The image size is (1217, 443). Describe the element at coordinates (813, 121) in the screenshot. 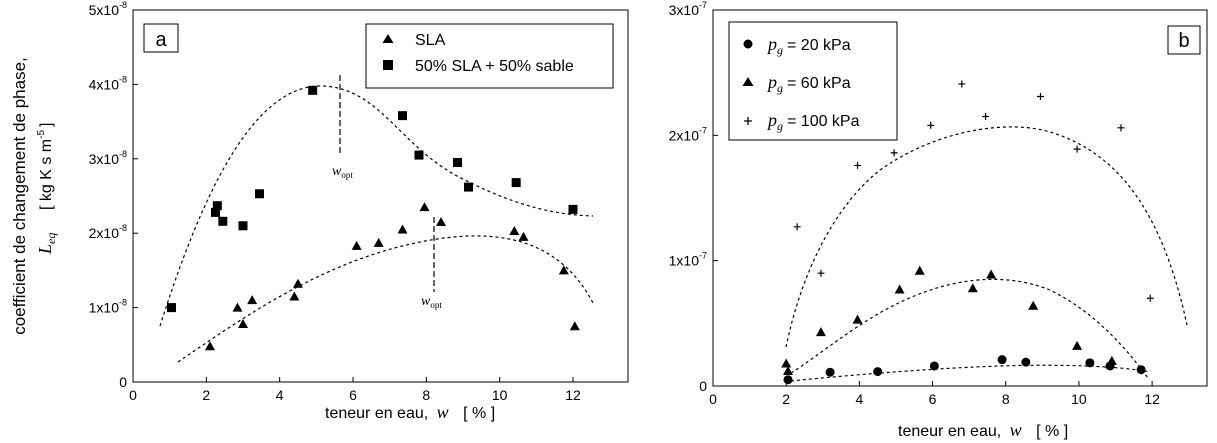

I see `legend-label-100kpa: pg = 100 kPa` at that location.